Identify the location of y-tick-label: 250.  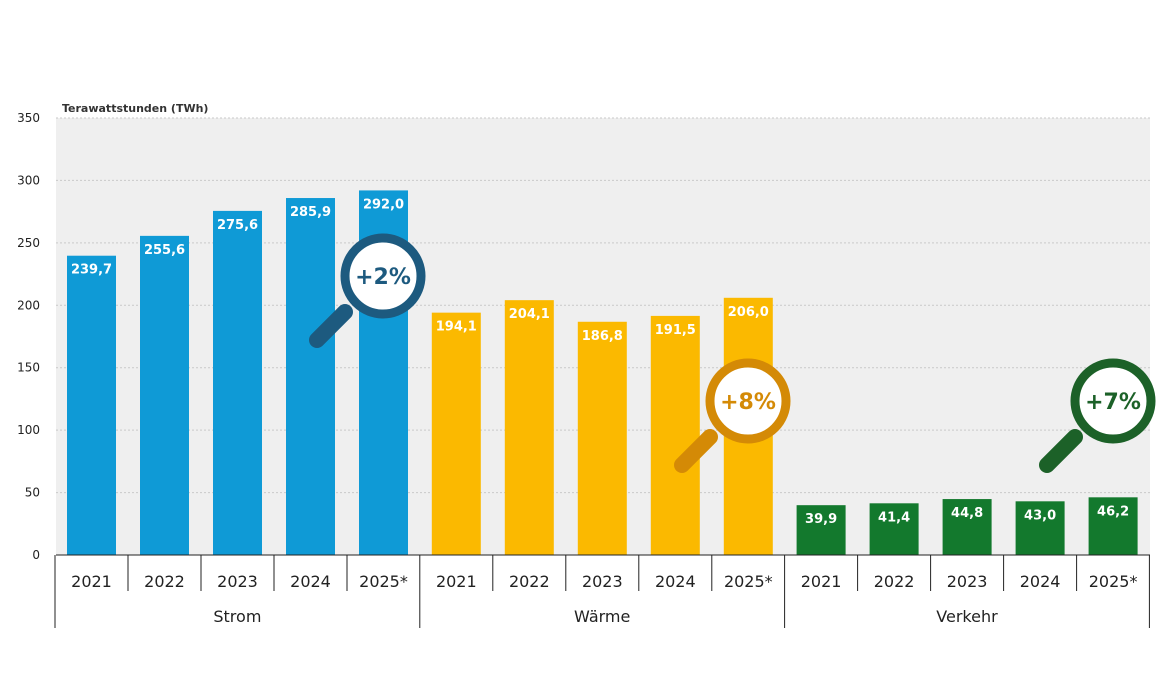
(28, 243).